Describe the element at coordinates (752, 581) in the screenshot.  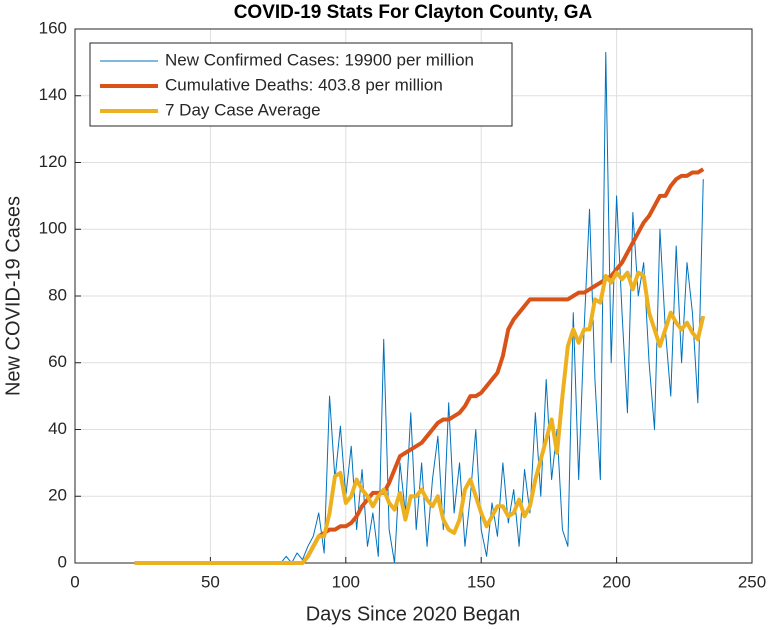
I see `x-tick-label: 250` at that location.